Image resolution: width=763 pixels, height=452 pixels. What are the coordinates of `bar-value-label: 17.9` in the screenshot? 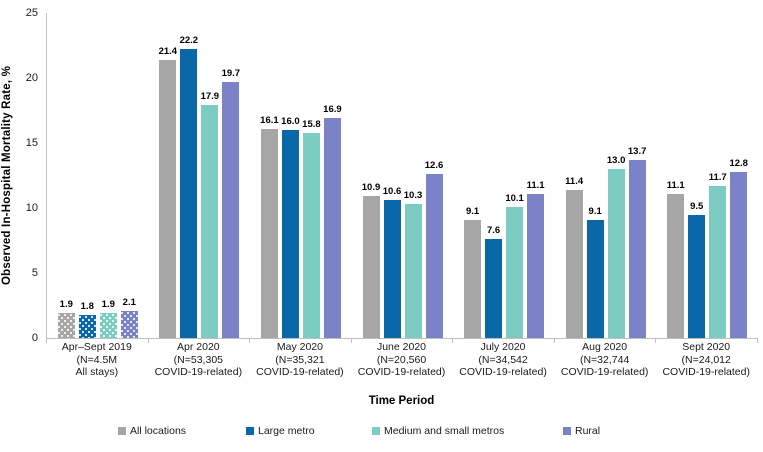 It's located at (210, 97).